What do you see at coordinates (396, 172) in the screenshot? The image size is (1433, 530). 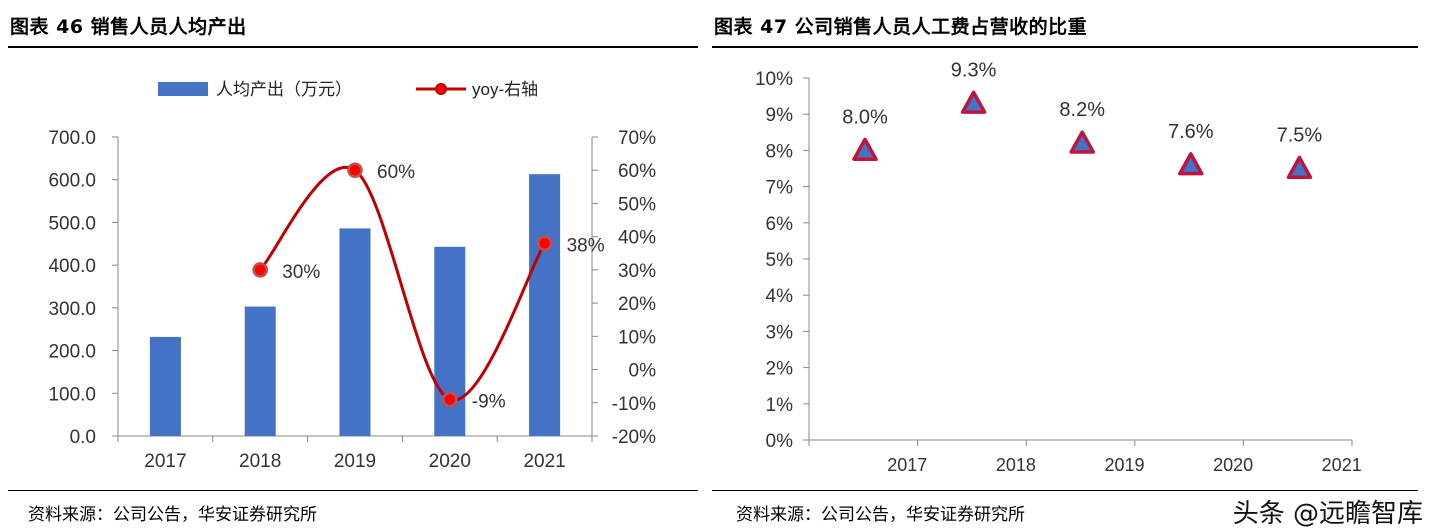 I see `yoy-data-label: 60%` at bounding box center [396, 172].